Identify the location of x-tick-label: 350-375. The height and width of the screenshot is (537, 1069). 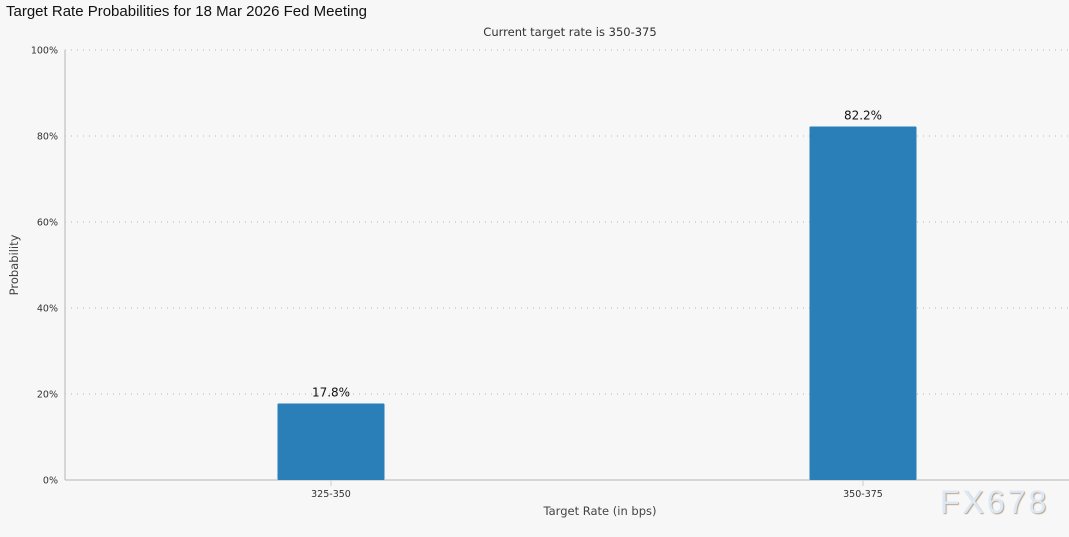
(863, 494).